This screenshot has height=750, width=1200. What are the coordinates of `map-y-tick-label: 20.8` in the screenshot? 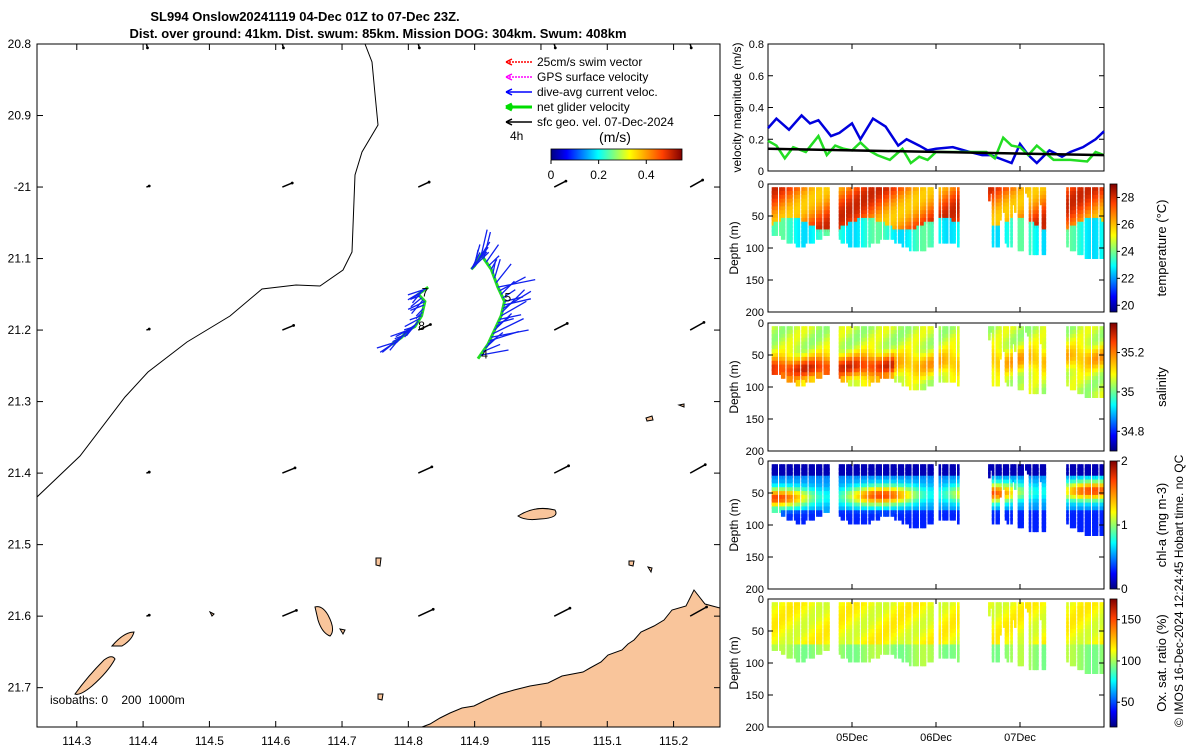 It's located at (20, 44).